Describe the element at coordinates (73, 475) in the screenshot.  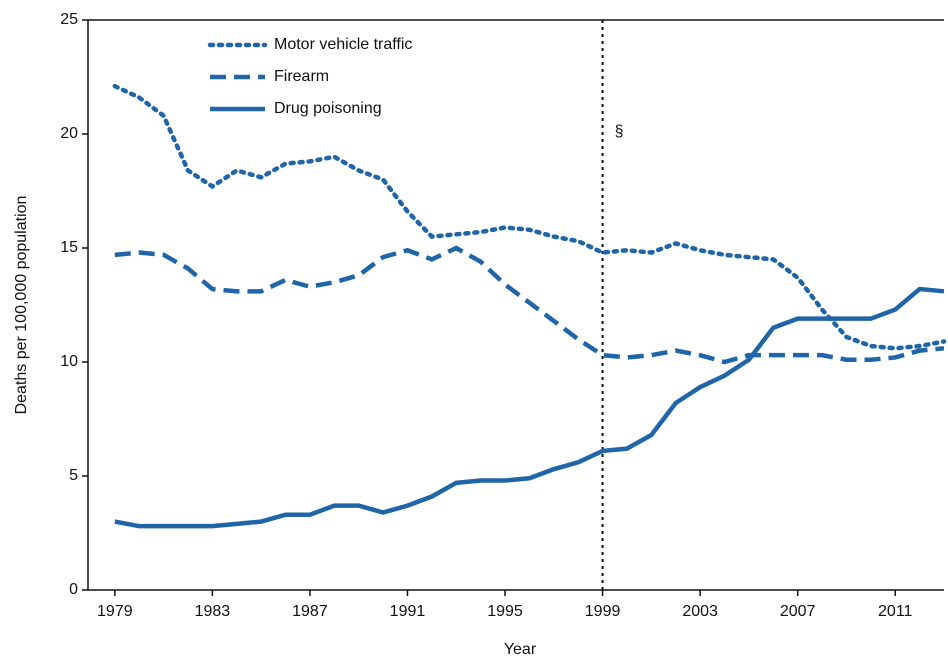
I see `y-tick-label: 5` at that location.